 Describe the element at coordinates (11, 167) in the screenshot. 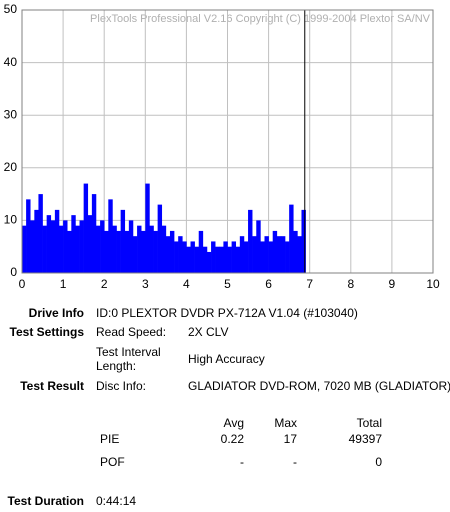

I see `y-tick-label: 20` at that location.